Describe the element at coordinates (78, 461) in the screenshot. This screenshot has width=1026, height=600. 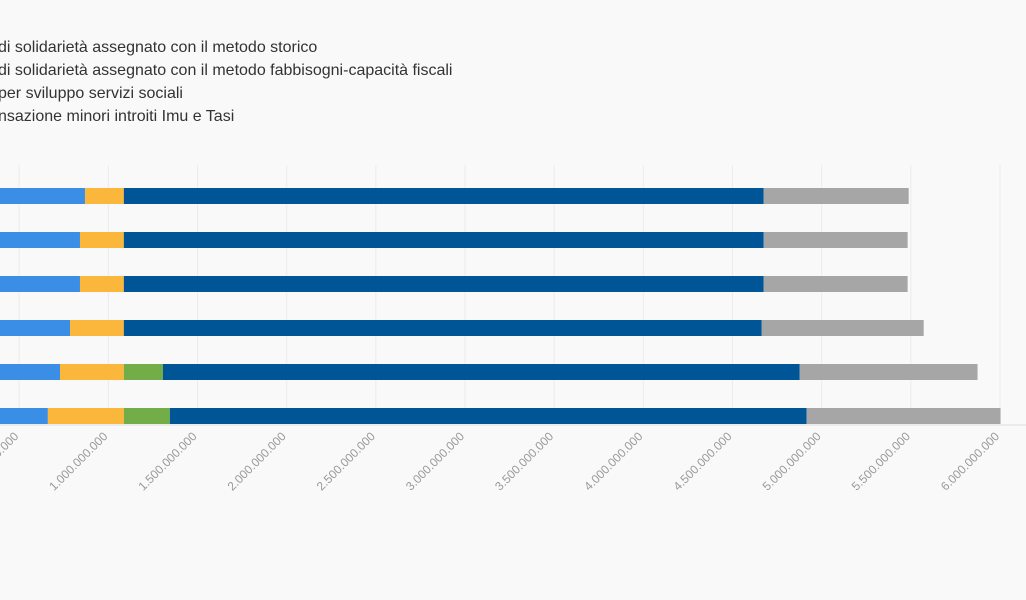
I see `x-tick-label: 1.000.000.000` at that location.